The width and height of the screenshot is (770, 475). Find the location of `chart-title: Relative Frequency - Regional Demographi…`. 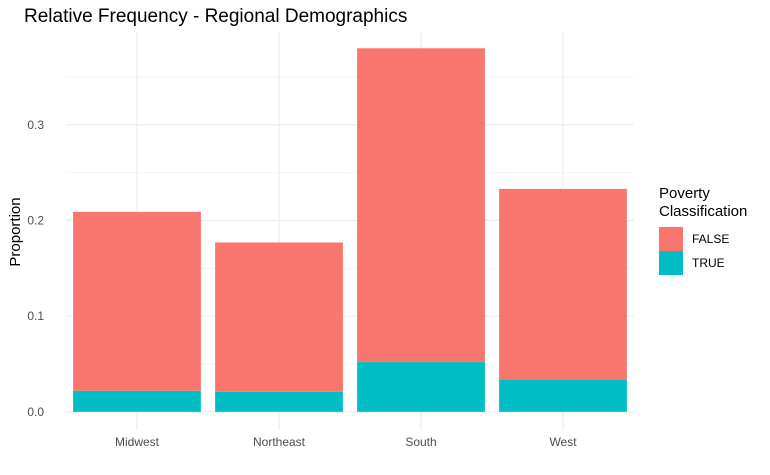

chart-title: Relative Frequency - Regional Demographi… is located at coordinates (215, 16).